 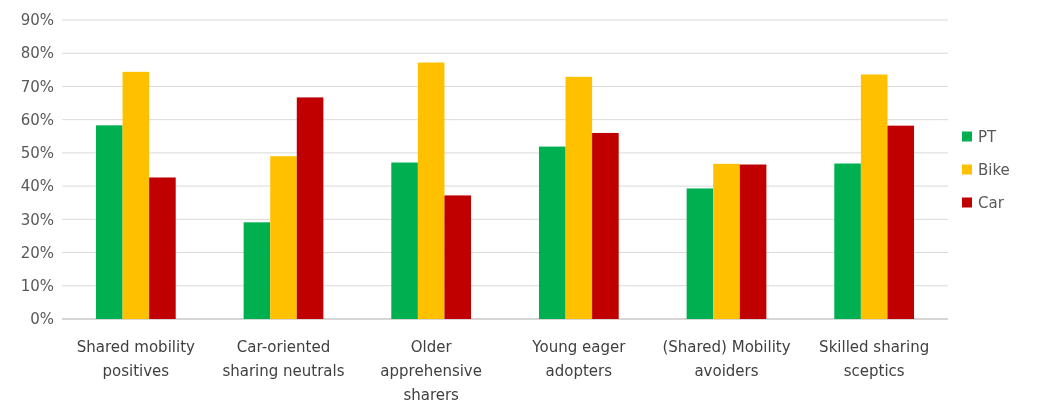 What do you see at coordinates (431, 371) in the screenshot?
I see `x-tick-label: Older apprehensive sharers` at bounding box center [431, 371].